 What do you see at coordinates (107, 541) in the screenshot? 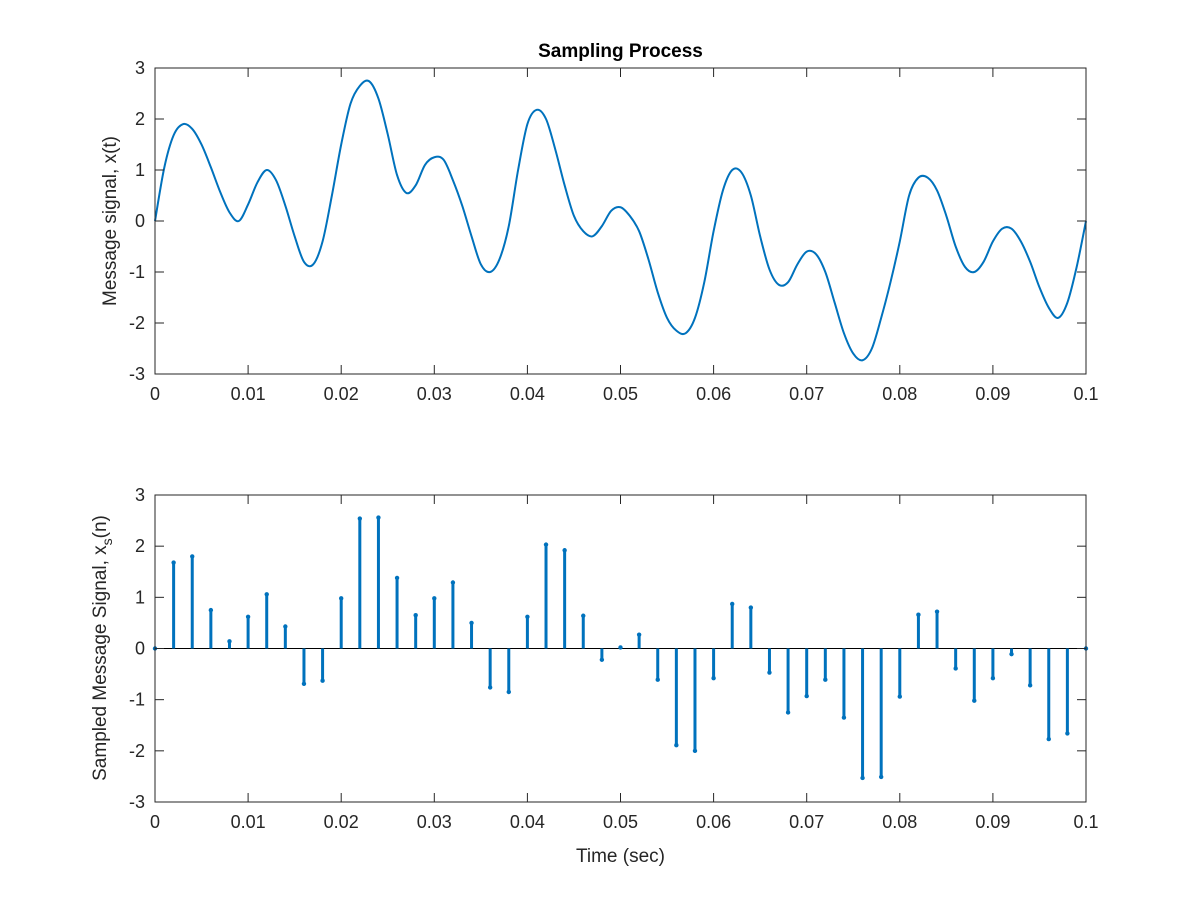
I see `y-axis-label-bottom-sub: s` at bounding box center [107, 541].